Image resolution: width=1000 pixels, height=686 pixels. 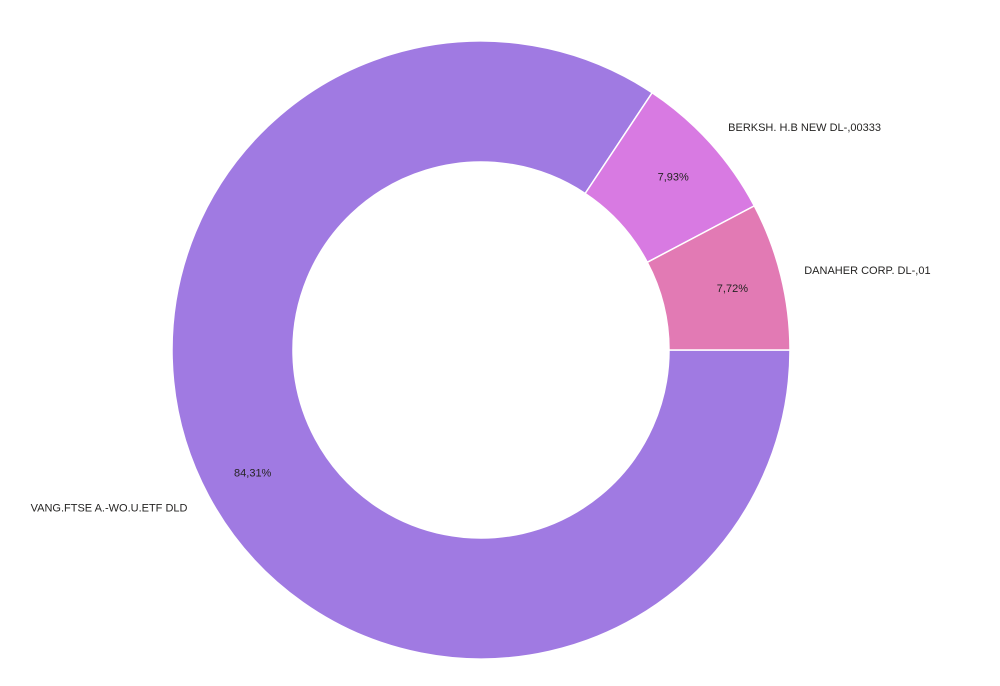 What do you see at coordinates (867, 271) in the screenshot?
I see `slice-category-label: DANAHER CORP. DL-,01` at bounding box center [867, 271].